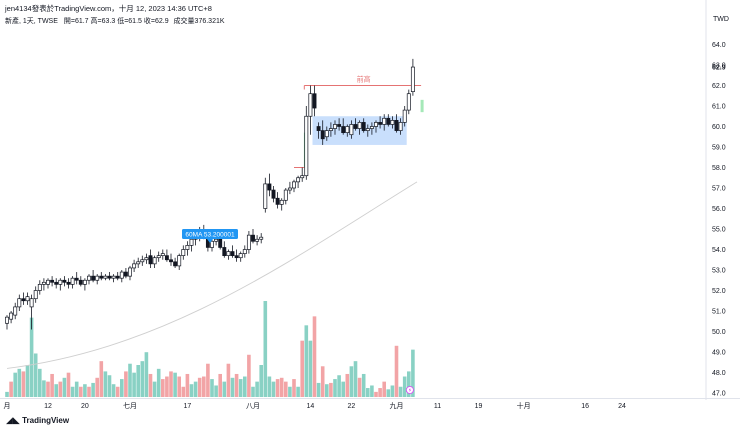 This screenshot has height=428, width=740. Describe the element at coordinates (103, 21) in the screenshot. I see `ohlc-high: 高=63.3` at that location.